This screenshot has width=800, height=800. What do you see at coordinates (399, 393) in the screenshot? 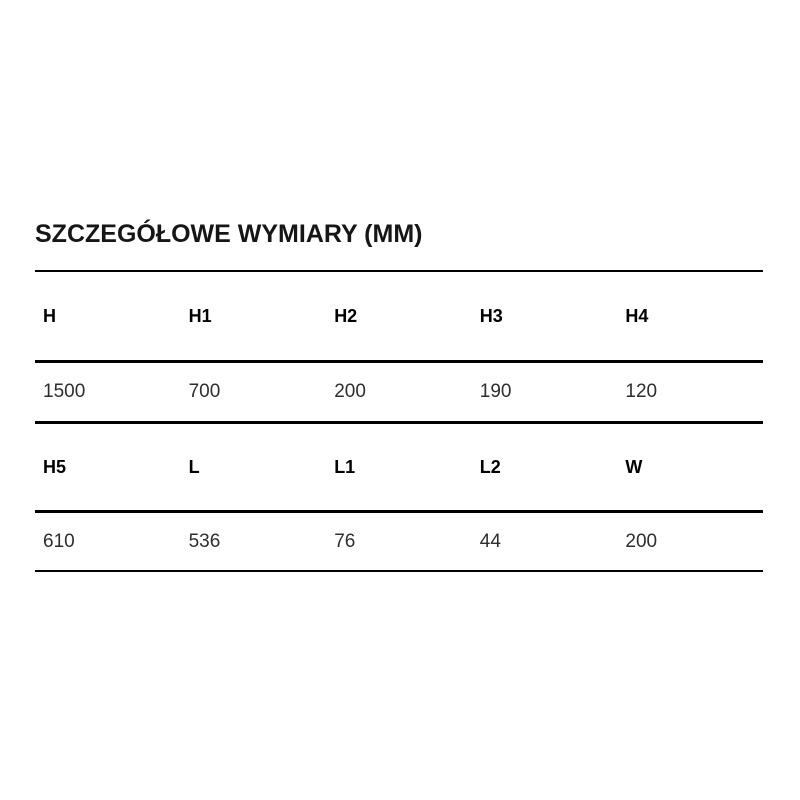
I see `table-value-row: 1500 700 200 190 120` at bounding box center [399, 393].